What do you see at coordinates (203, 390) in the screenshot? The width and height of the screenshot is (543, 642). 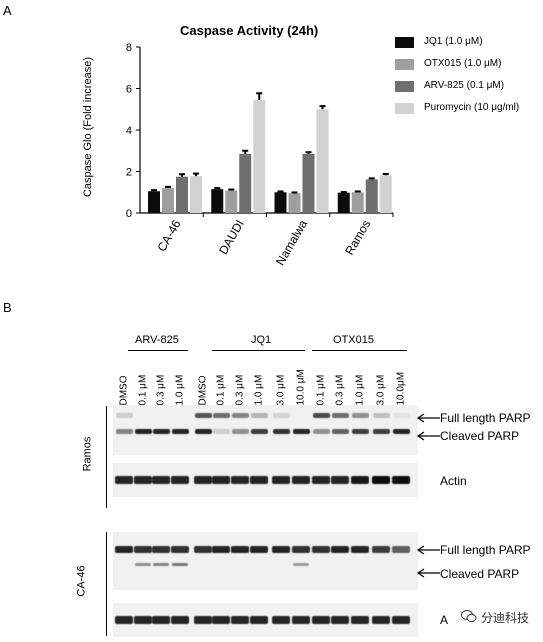 I see `lane-label: DMSO` at bounding box center [203, 390].